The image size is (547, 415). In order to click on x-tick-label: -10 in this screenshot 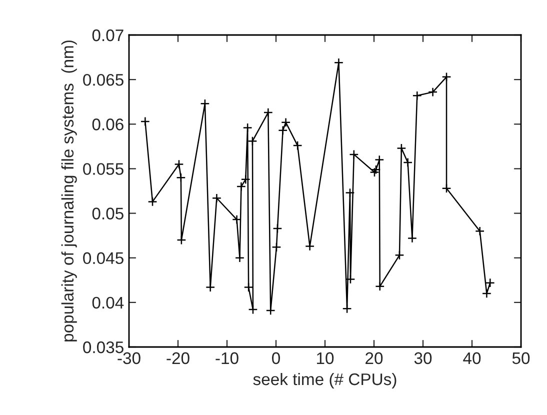, I will do `click(227, 358)`.